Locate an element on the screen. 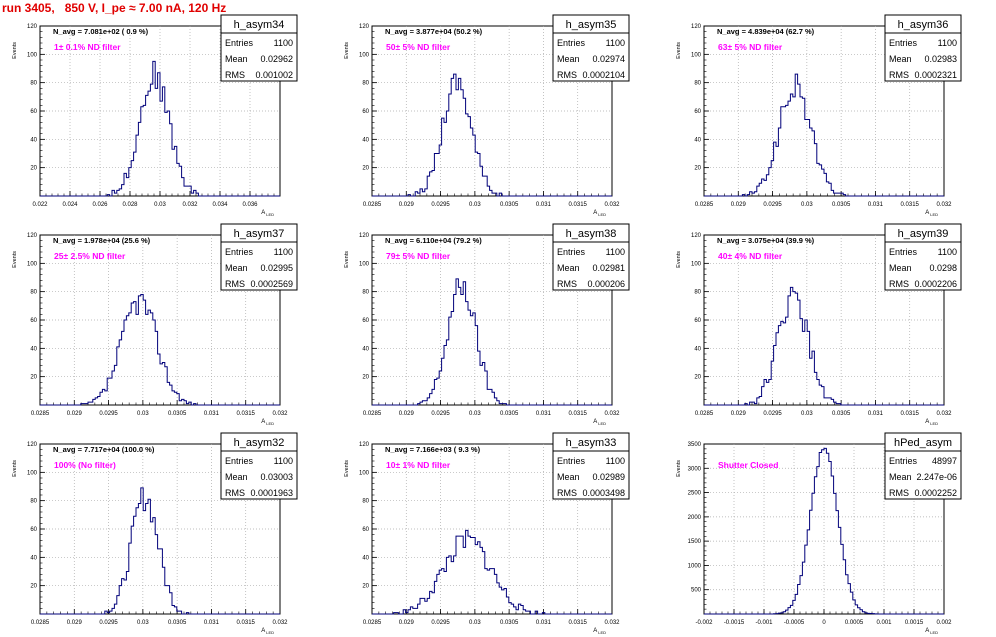  page-title: run 3405, 850 V, I_pe ≈ 7.00 nA, 120 Hz is located at coordinates (114, 8).